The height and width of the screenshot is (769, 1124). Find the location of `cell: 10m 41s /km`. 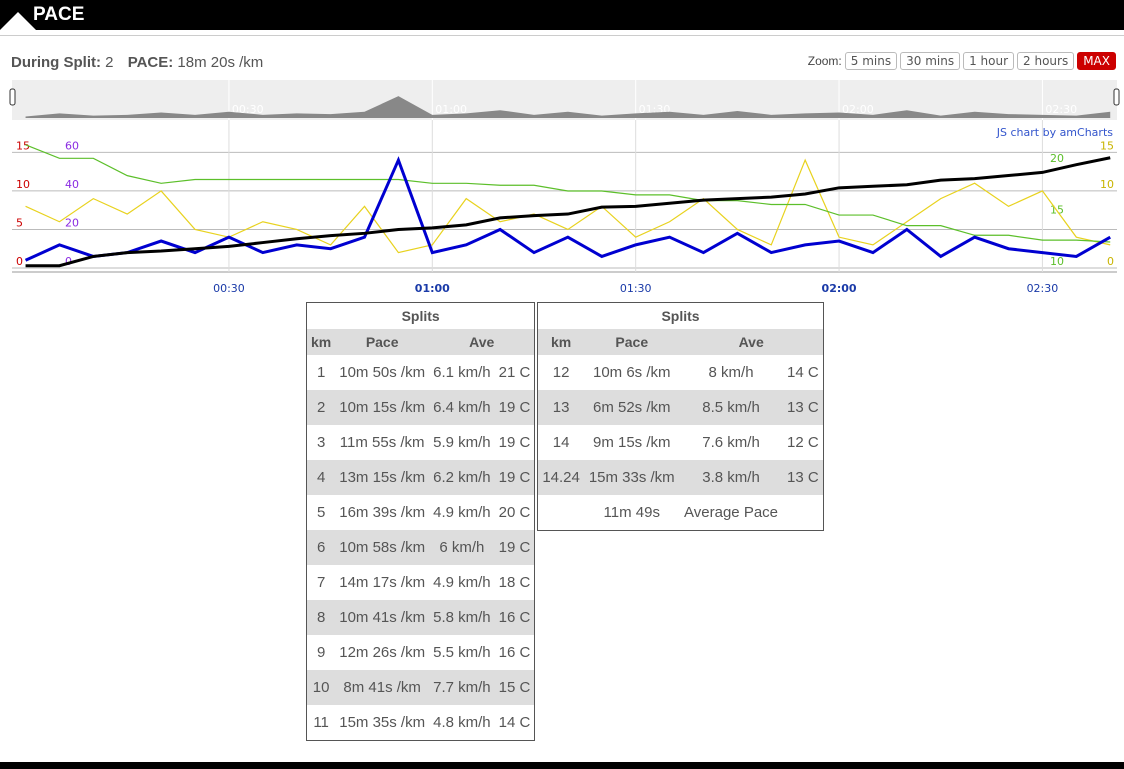

cell: 10m 41s /km is located at coordinates (382, 617).